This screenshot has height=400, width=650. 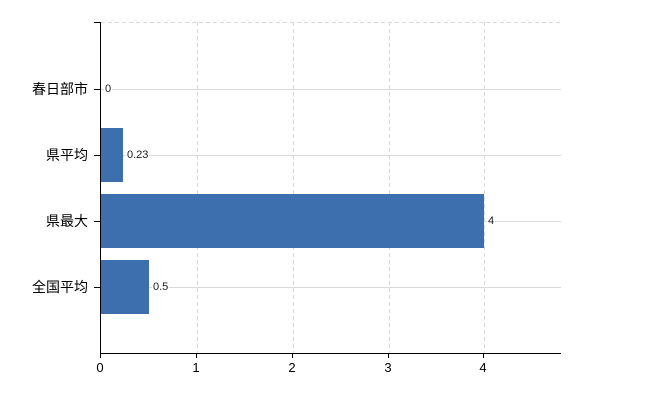 I want to click on y-axis-category-label: 春日部市, so click(x=60, y=89).